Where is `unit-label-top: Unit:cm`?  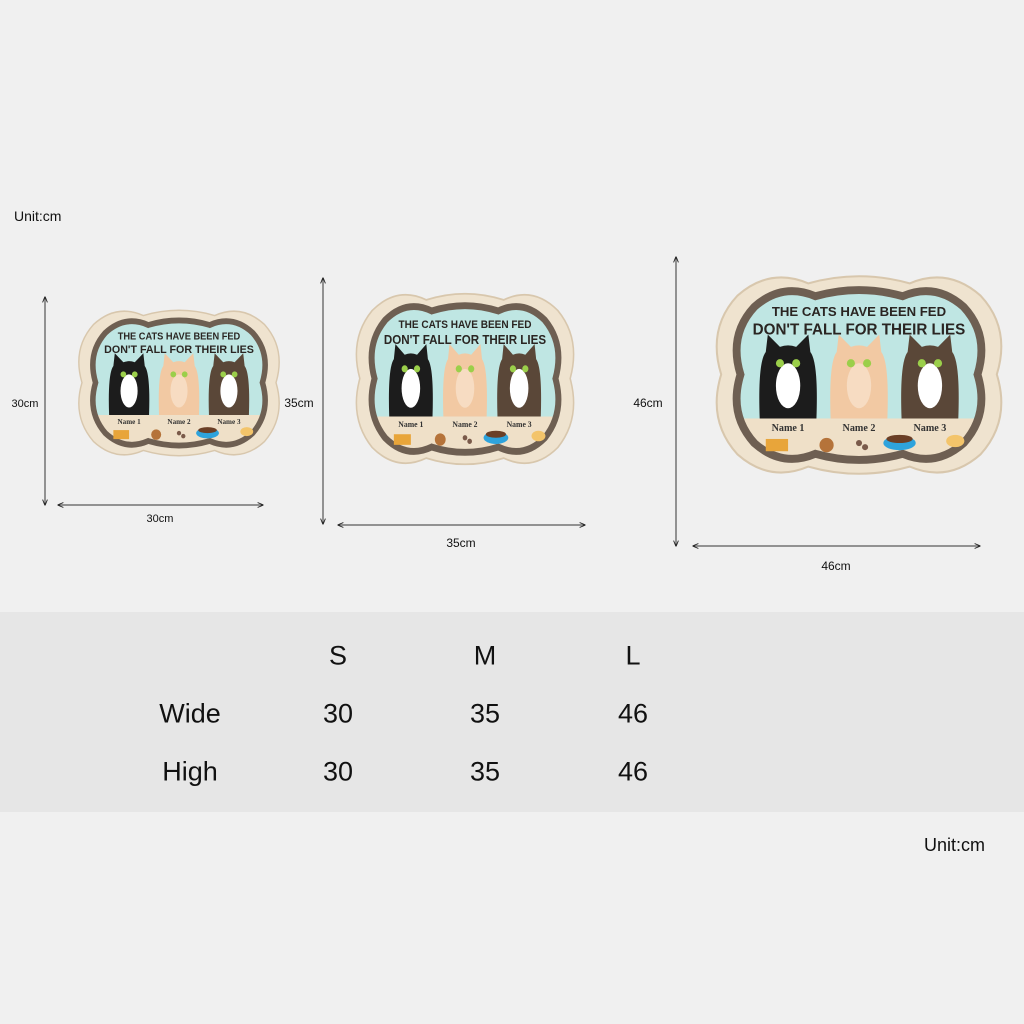 unit-label-top: Unit:cm is located at coordinates (38, 216).